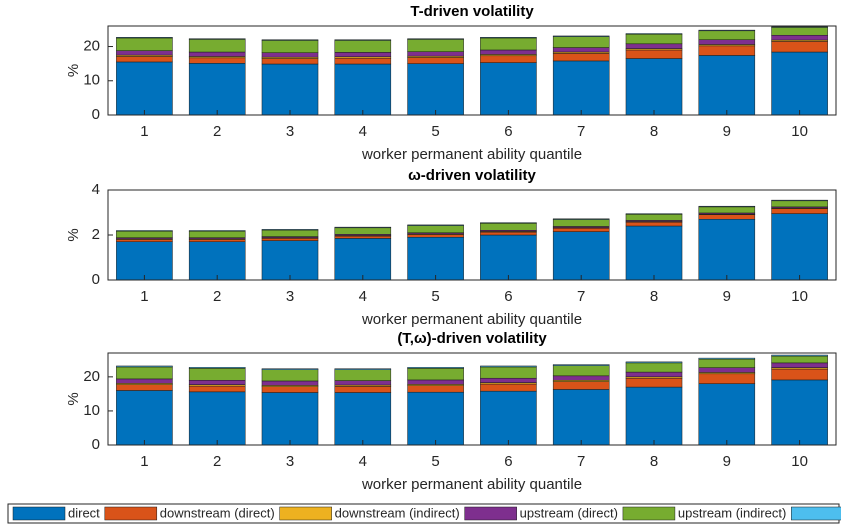  Describe the element at coordinates (727, 461) in the screenshot. I see `x-tick-label: 9` at that location.